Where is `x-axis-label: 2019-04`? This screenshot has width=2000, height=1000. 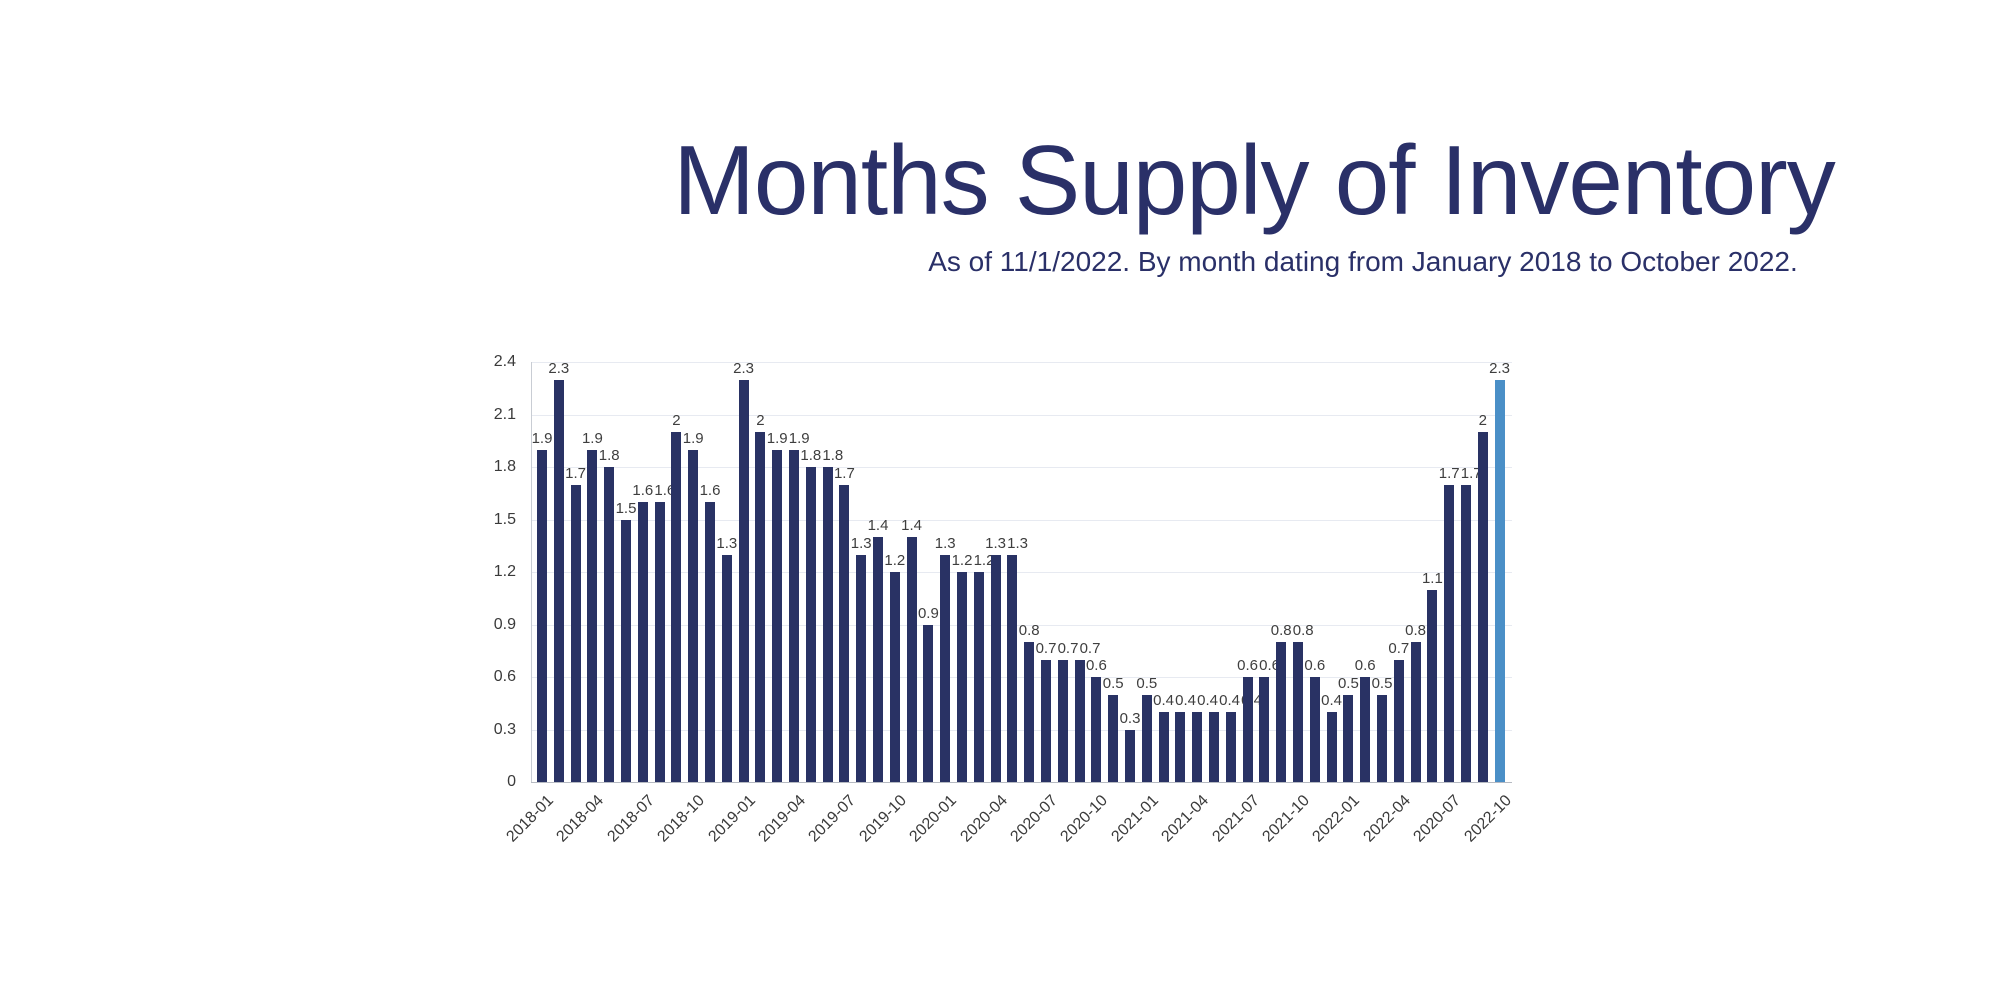
x-axis-label: 2019-04 is located at coordinates (782, 819).